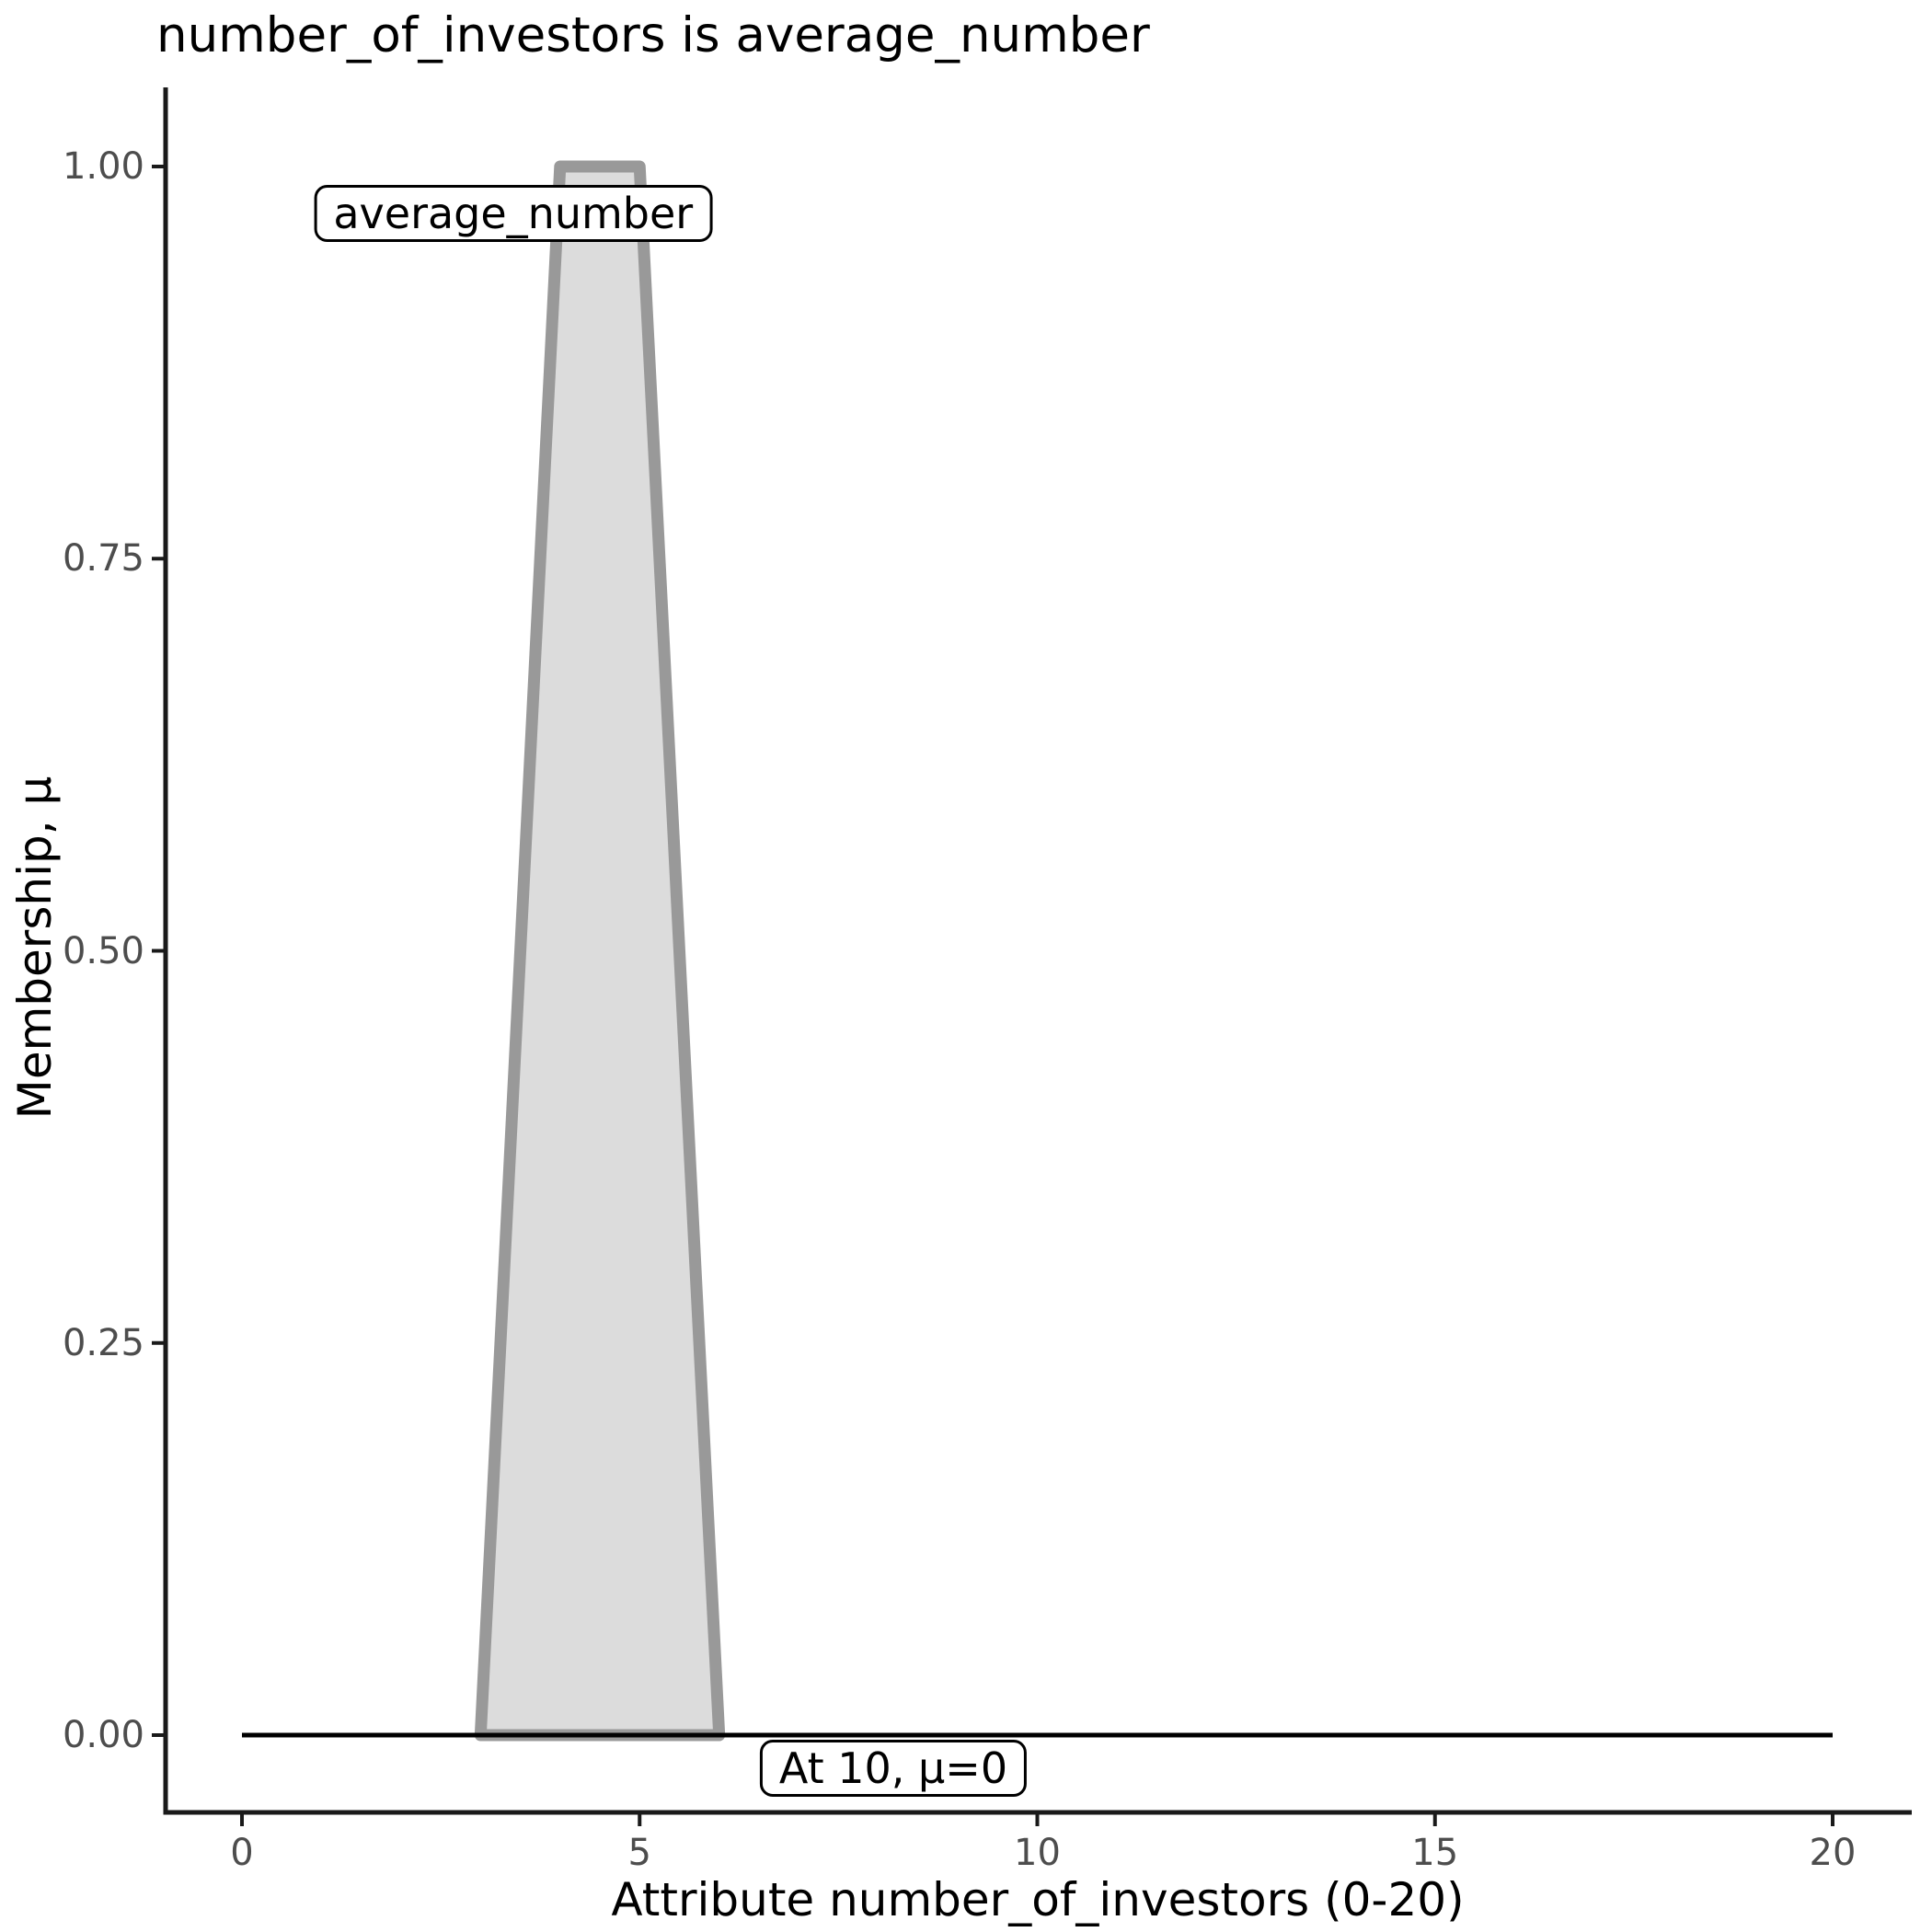  Describe the element at coordinates (1833, 1853) in the screenshot. I see `x-tick-label: 20` at that location.